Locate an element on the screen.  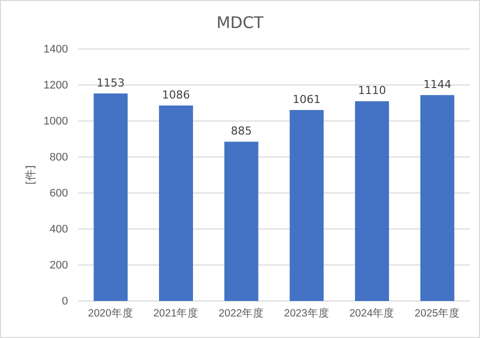
x-tick-label: 2022年度 is located at coordinates (241, 313).